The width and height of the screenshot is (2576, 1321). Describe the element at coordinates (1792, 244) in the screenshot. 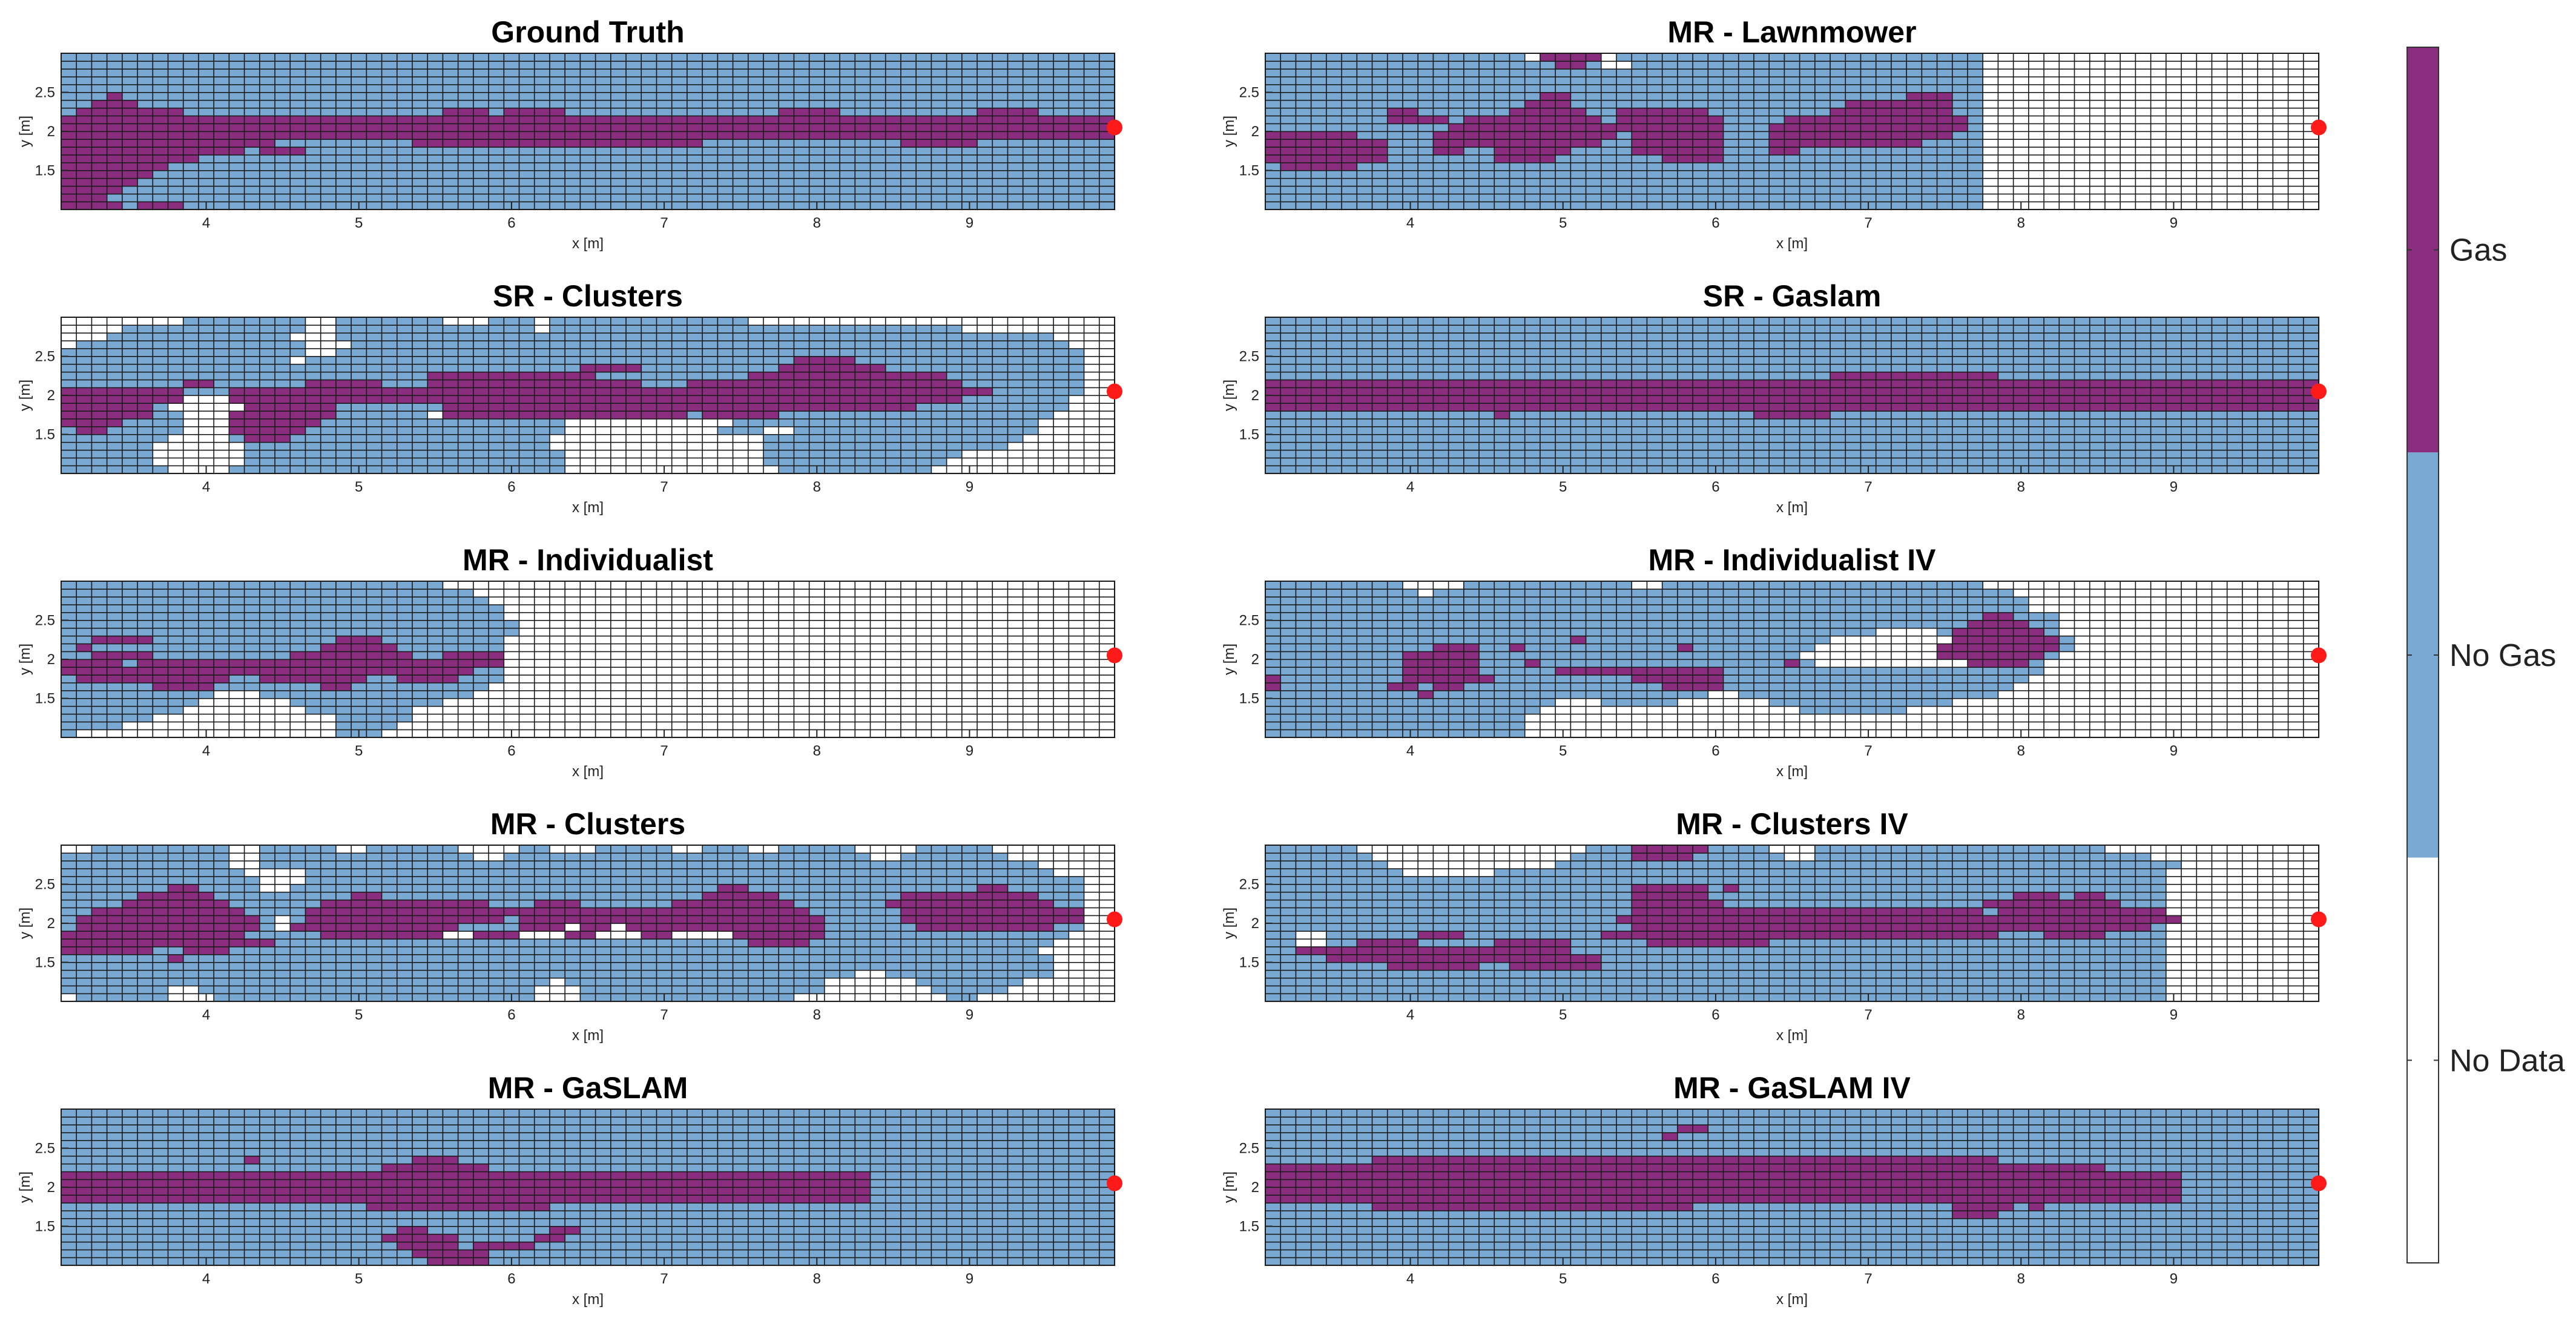

I see `x-axis-label: x [m]` at that location.